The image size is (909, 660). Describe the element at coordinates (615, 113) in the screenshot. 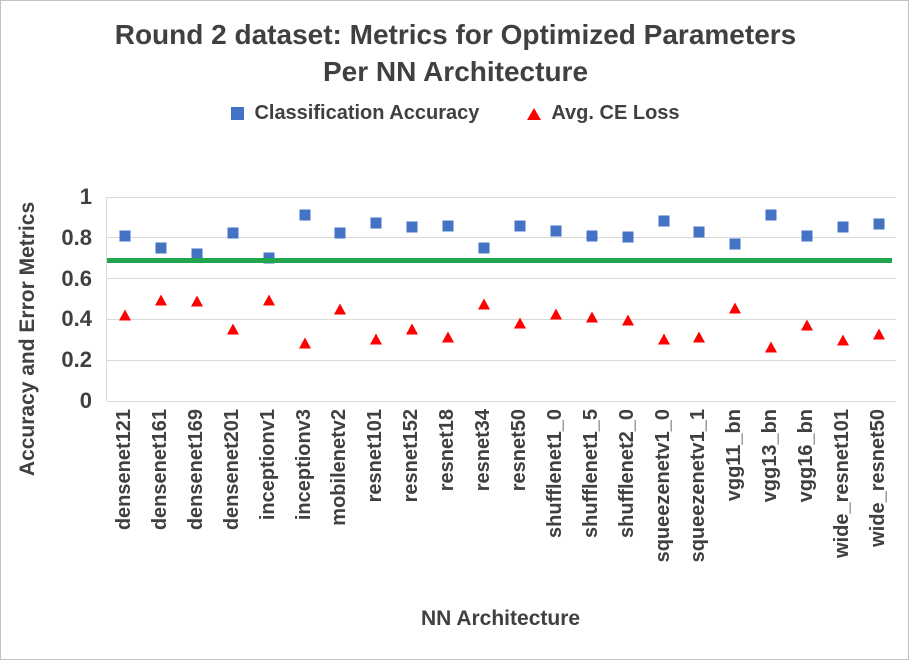

I see `legend-label-ce-loss: Avg. CE Loss` at that location.